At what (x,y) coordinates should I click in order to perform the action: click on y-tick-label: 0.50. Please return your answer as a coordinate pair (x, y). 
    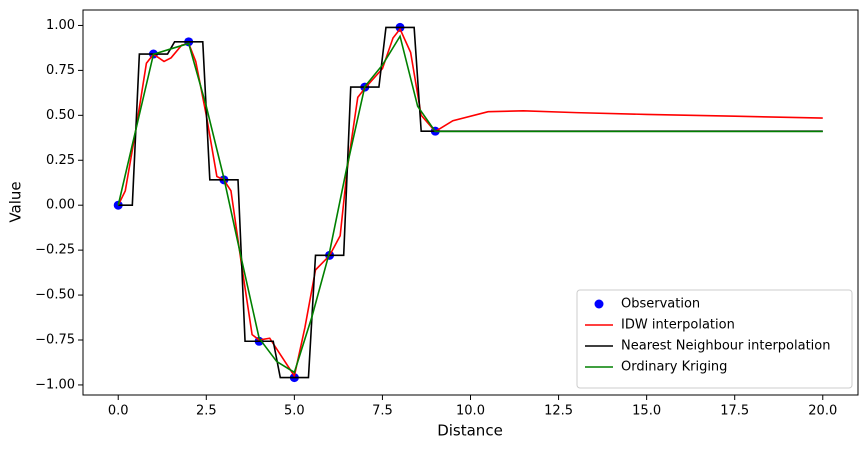
    Looking at the image, I should click on (60, 115).